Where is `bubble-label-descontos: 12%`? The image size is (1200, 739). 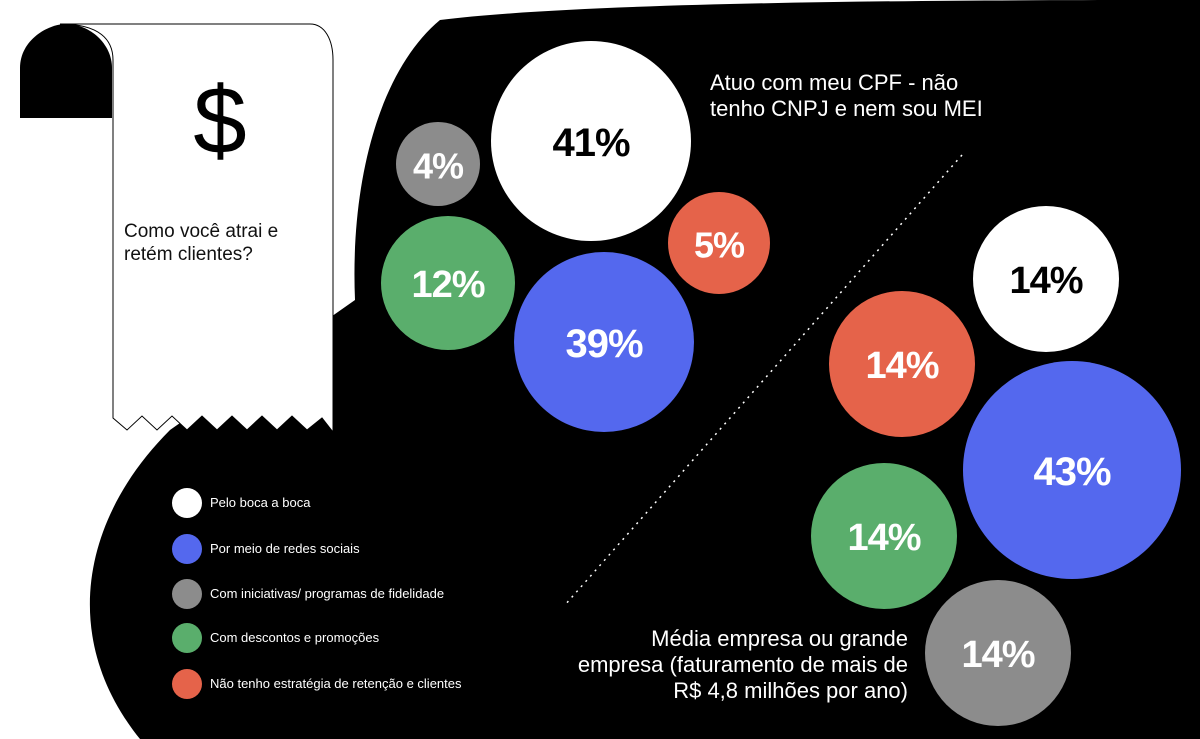 bubble-label-descontos: 12% is located at coordinates (447, 285).